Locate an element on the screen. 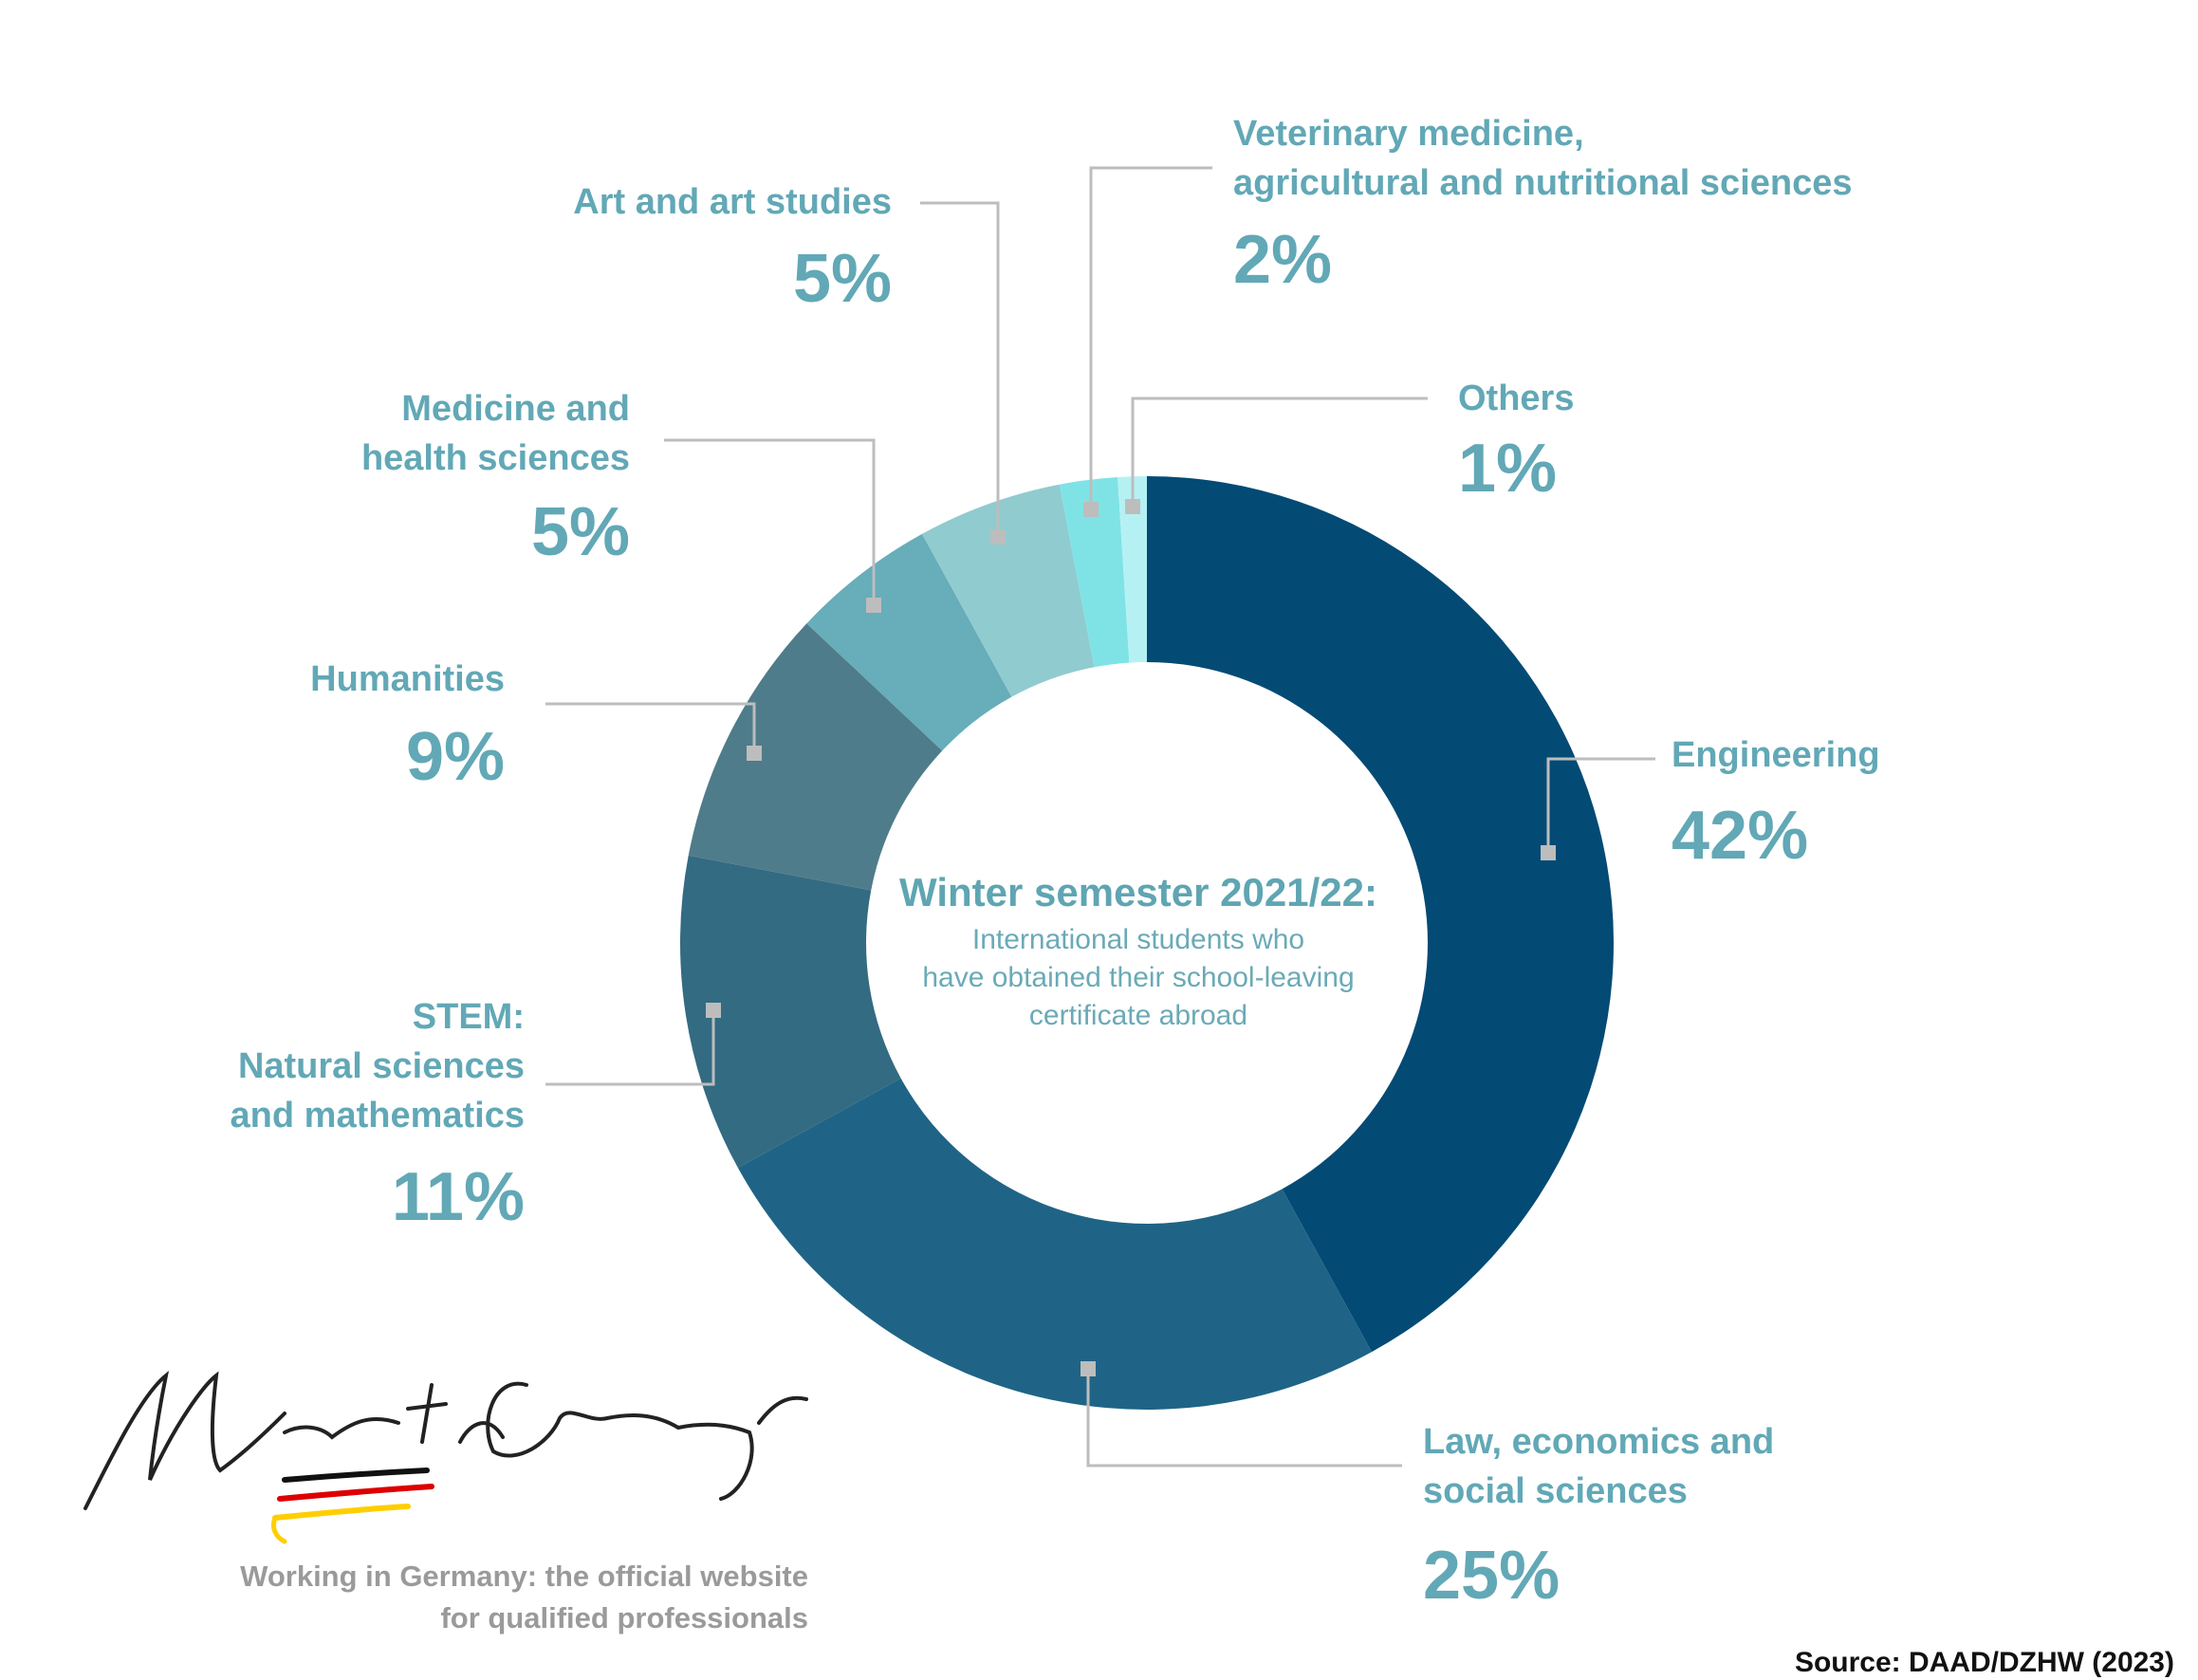 This screenshot has height=1680, width=2198. leader-dot-art-and-art-studies is located at coordinates (998, 537).